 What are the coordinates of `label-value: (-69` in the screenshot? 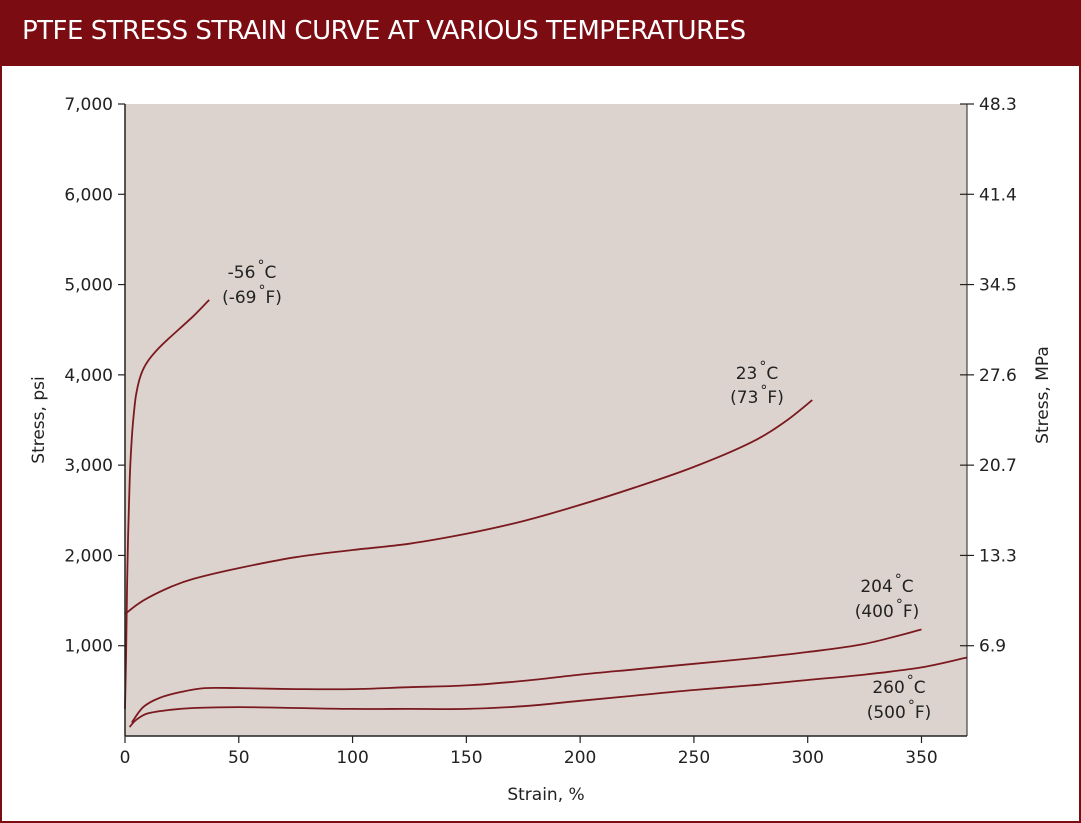 It's located at (239, 298).